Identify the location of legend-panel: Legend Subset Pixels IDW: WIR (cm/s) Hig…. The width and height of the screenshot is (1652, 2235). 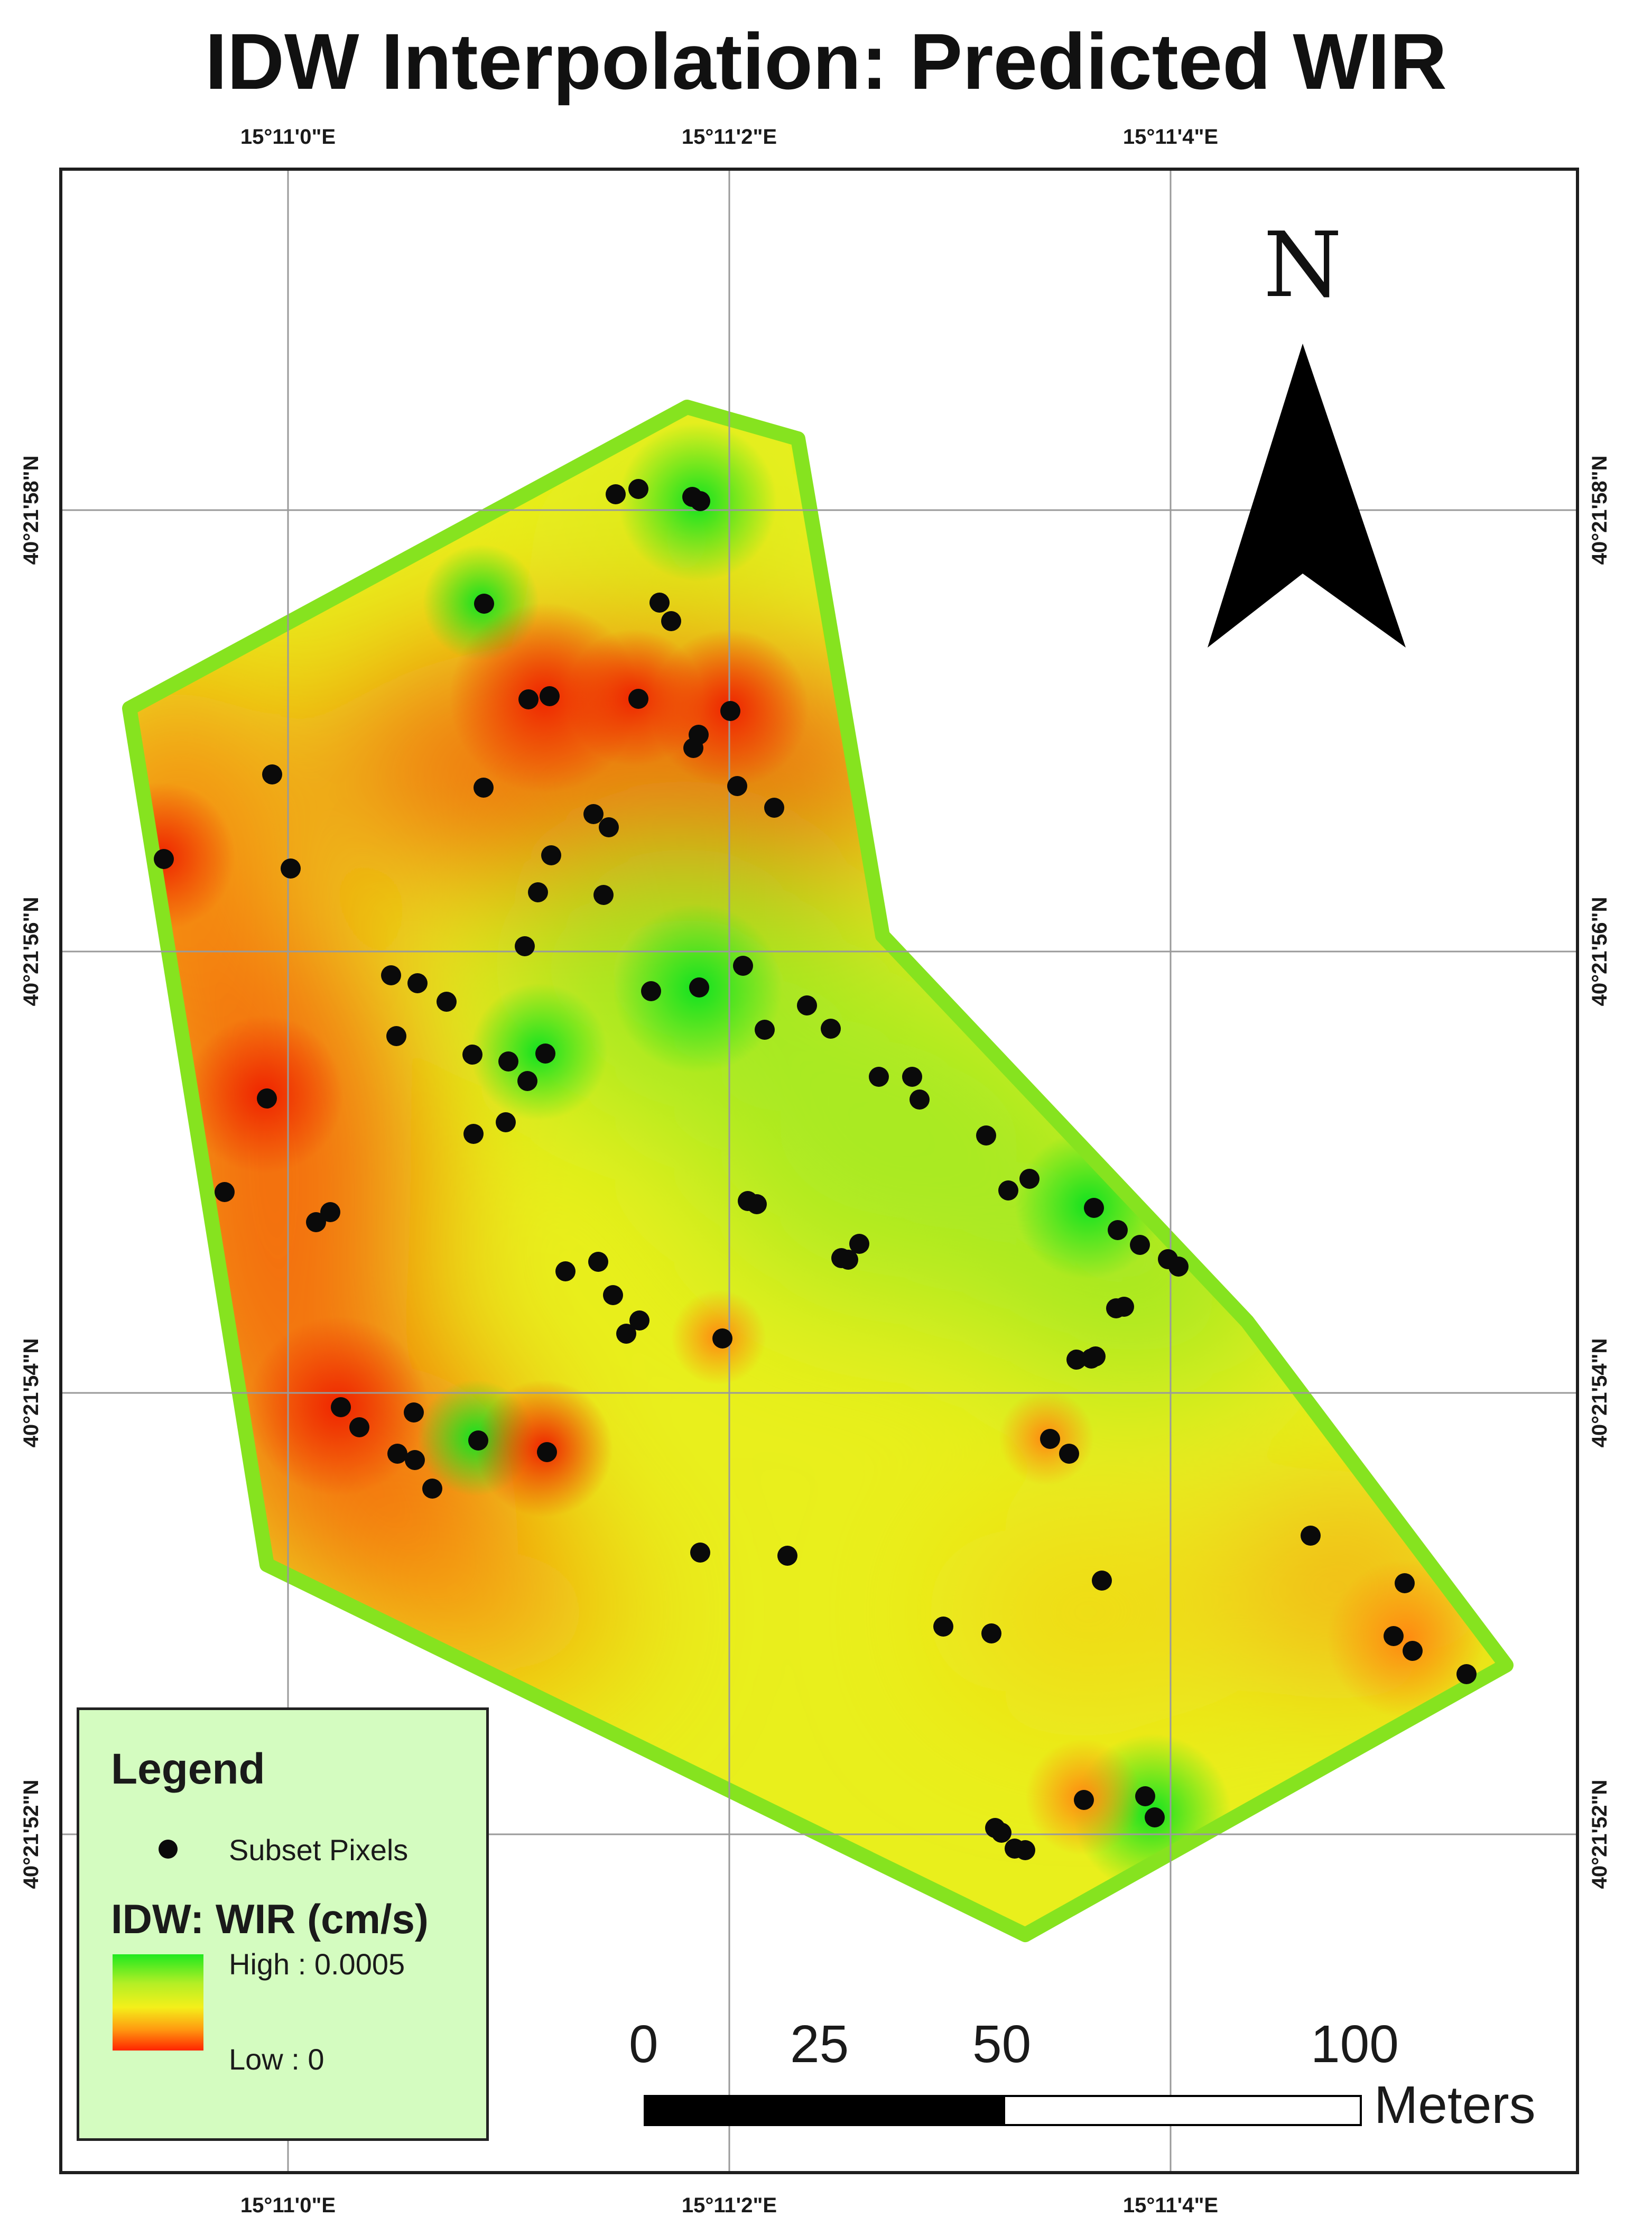
(283, 1924).